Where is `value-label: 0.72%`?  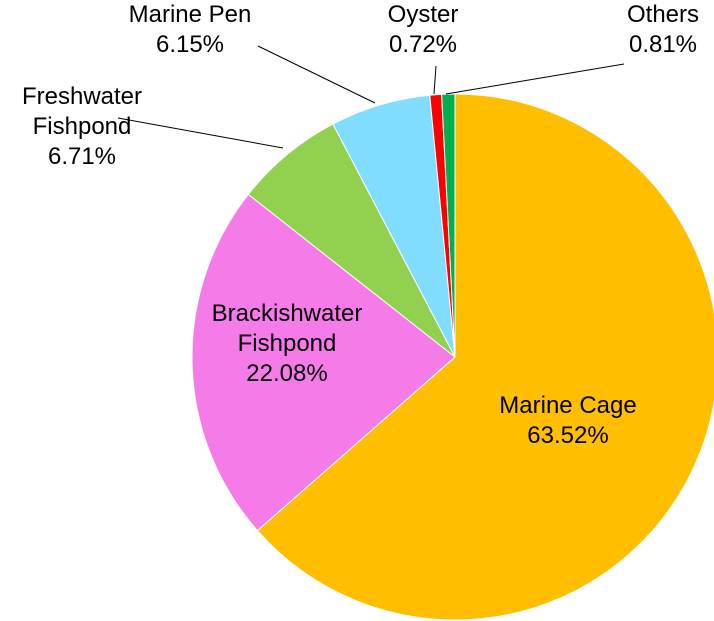 value-label: 0.72% is located at coordinates (423, 44).